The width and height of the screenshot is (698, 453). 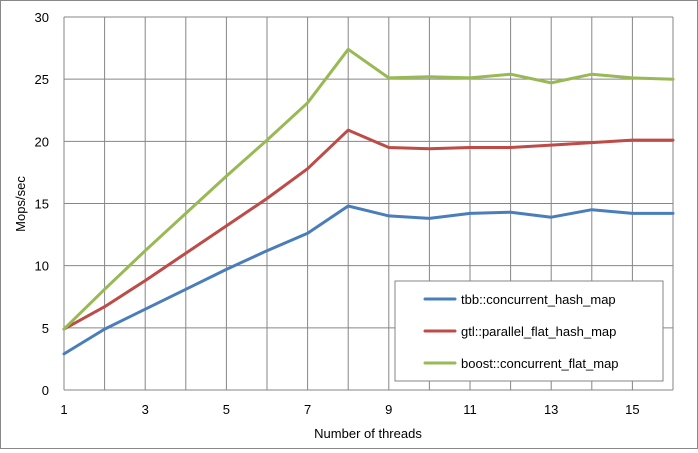 What do you see at coordinates (42, 17) in the screenshot?
I see `y-tick-label: 30` at bounding box center [42, 17].